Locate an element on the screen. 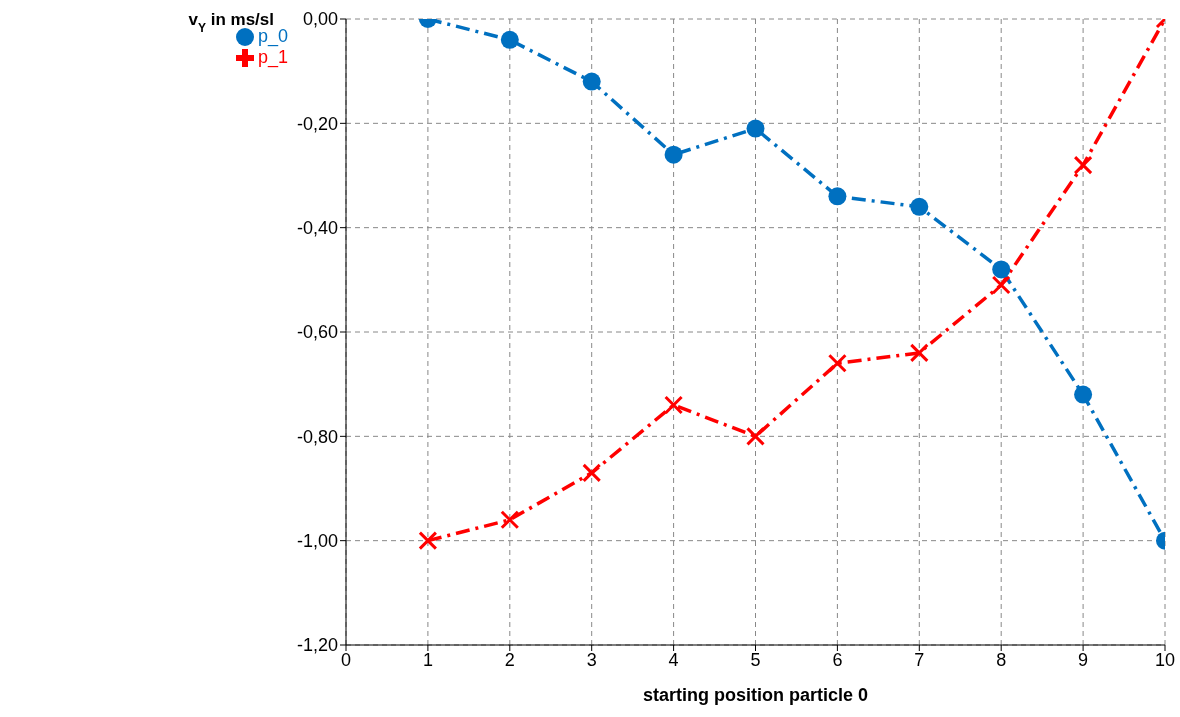  x-tick-label: 2 is located at coordinates (509, 659).